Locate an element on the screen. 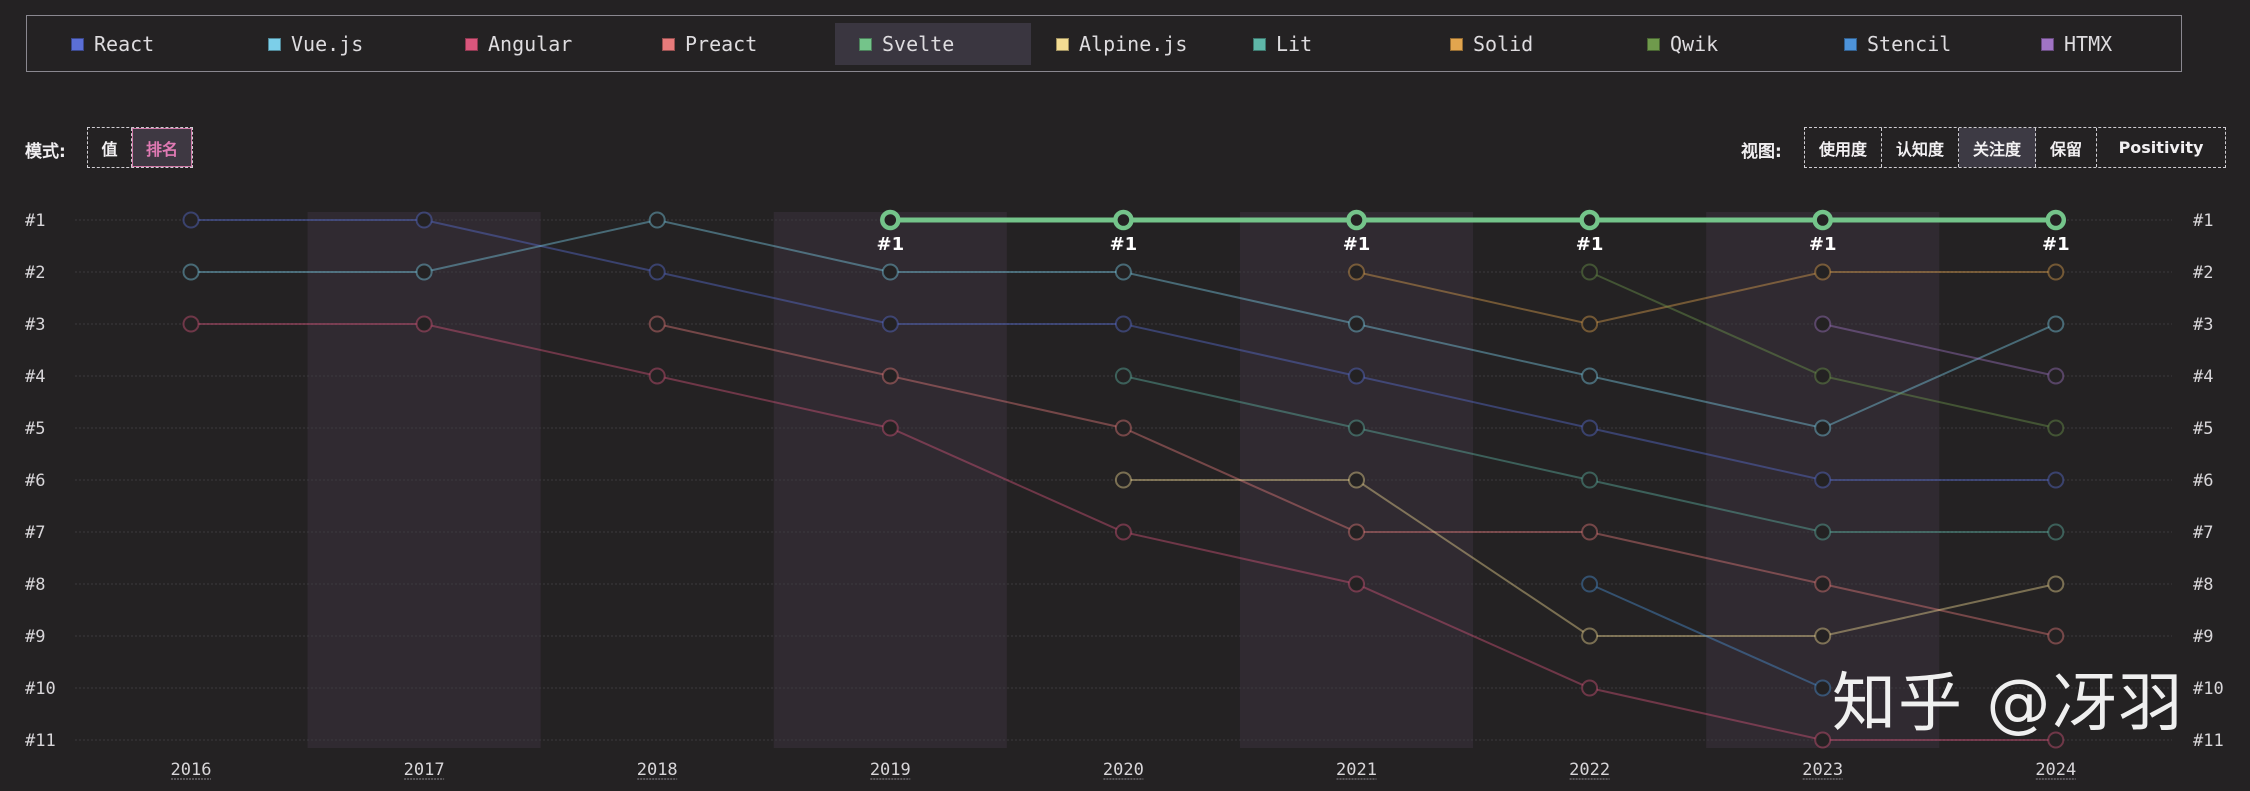 This screenshot has height=791, width=2250. legend-item-htmx: HTMX is located at coordinates (2115, 44).